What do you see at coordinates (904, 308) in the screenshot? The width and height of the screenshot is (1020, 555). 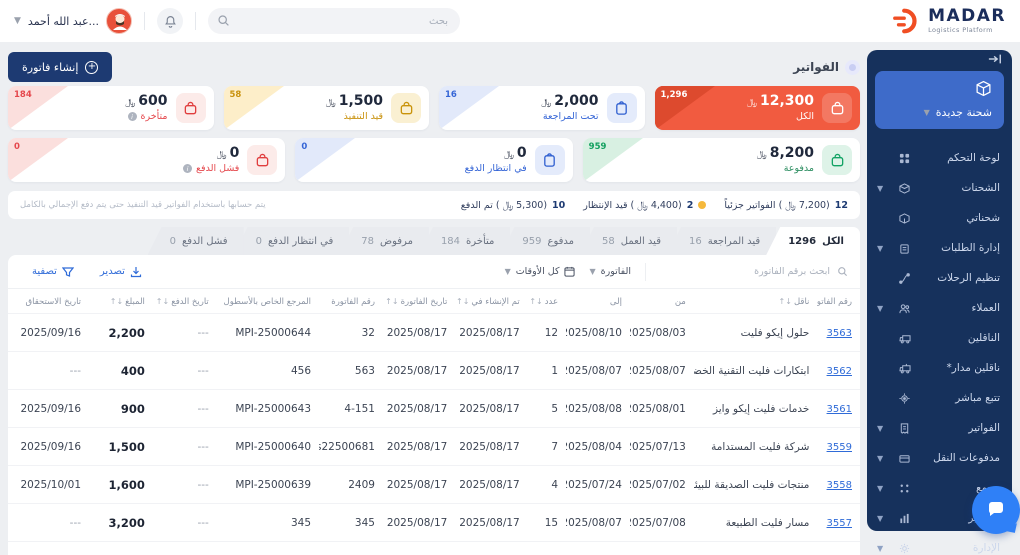 I see `customers-icon` at bounding box center [904, 308].